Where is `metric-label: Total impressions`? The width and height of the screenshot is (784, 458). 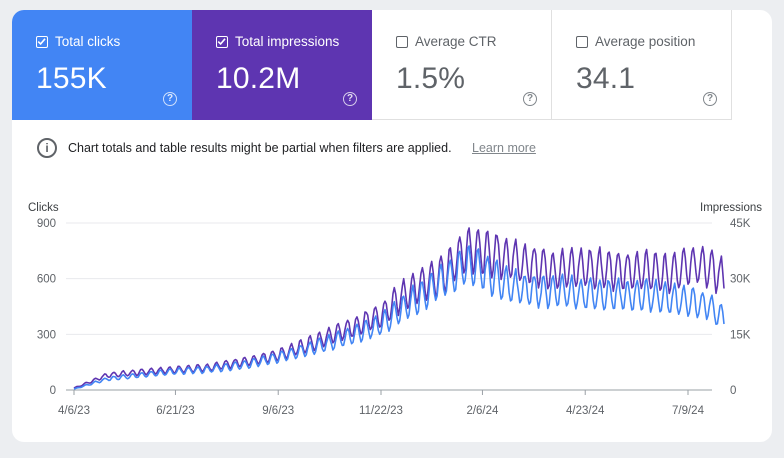
metric-label: Total impressions is located at coordinates (287, 41).